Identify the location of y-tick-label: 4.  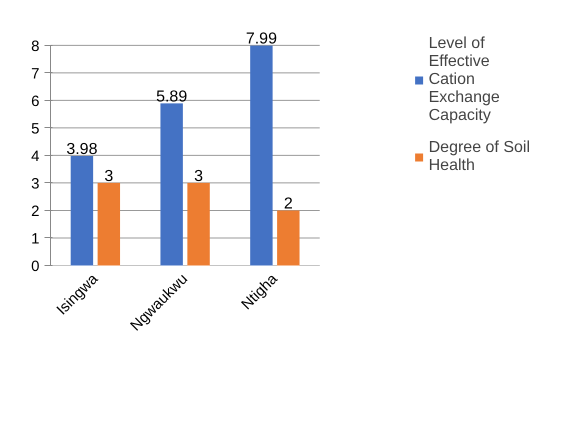
(35, 156).